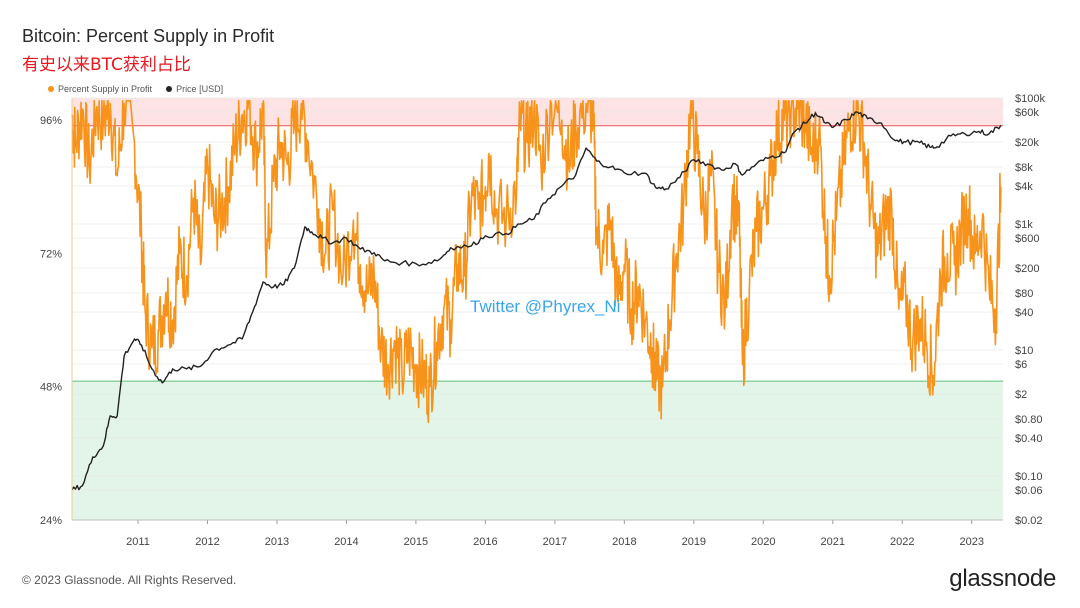 Image resolution: width=1080 pixels, height=608 pixels. Describe the element at coordinates (129, 580) in the screenshot. I see `copyright: © 2023 Glassnode. All Rights Reserved.` at that location.